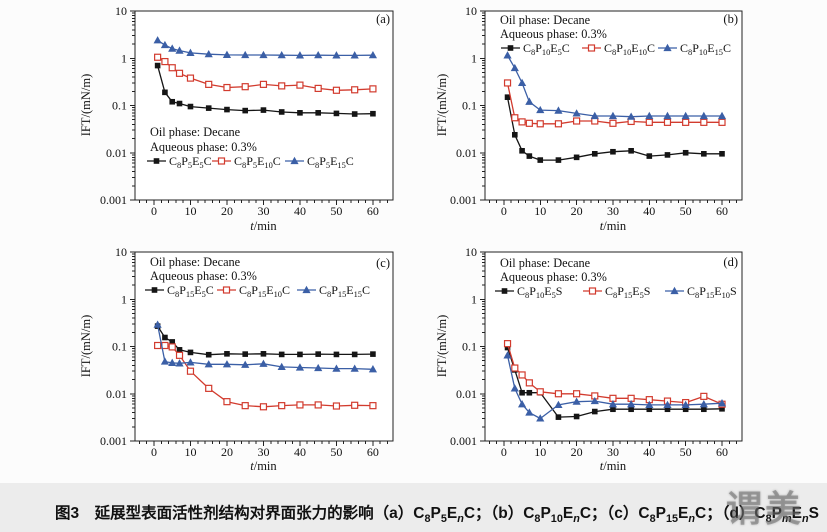  What do you see at coordinates (528, 292) in the screenshot?
I see `legend-entry: C8P10E5S` at bounding box center [528, 292].